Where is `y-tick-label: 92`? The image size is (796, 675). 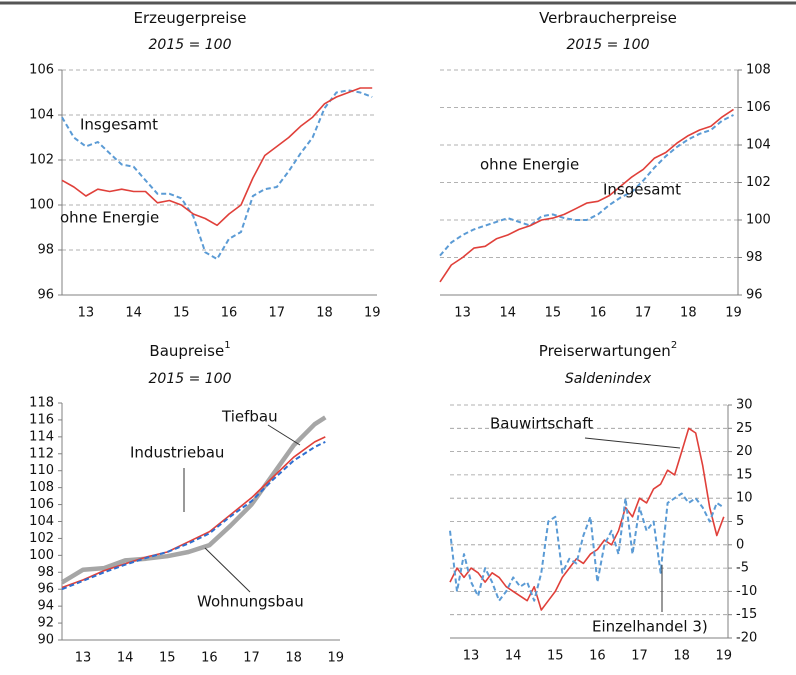
y-tick-label: 92 is located at coordinates (45, 623).